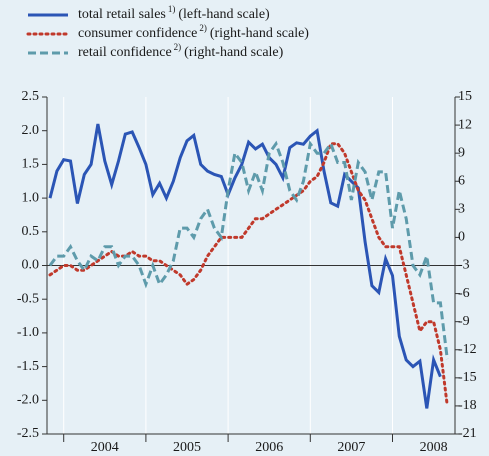 This screenshot has width=489, height=456. Describe the element at coordinates (31, 96) in the screenshot. I see `y-tick-label: 2.5` at that location.